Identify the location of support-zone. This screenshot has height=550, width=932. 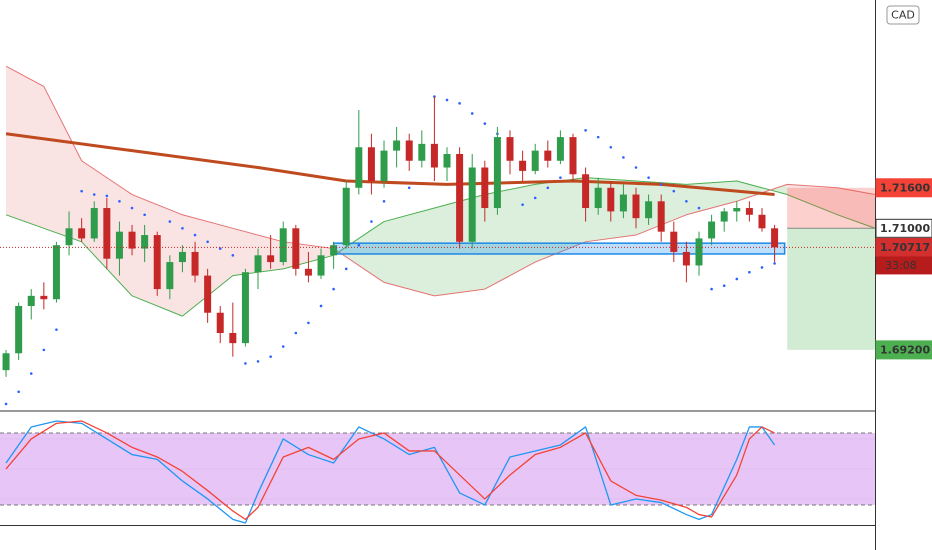
(559, 248).